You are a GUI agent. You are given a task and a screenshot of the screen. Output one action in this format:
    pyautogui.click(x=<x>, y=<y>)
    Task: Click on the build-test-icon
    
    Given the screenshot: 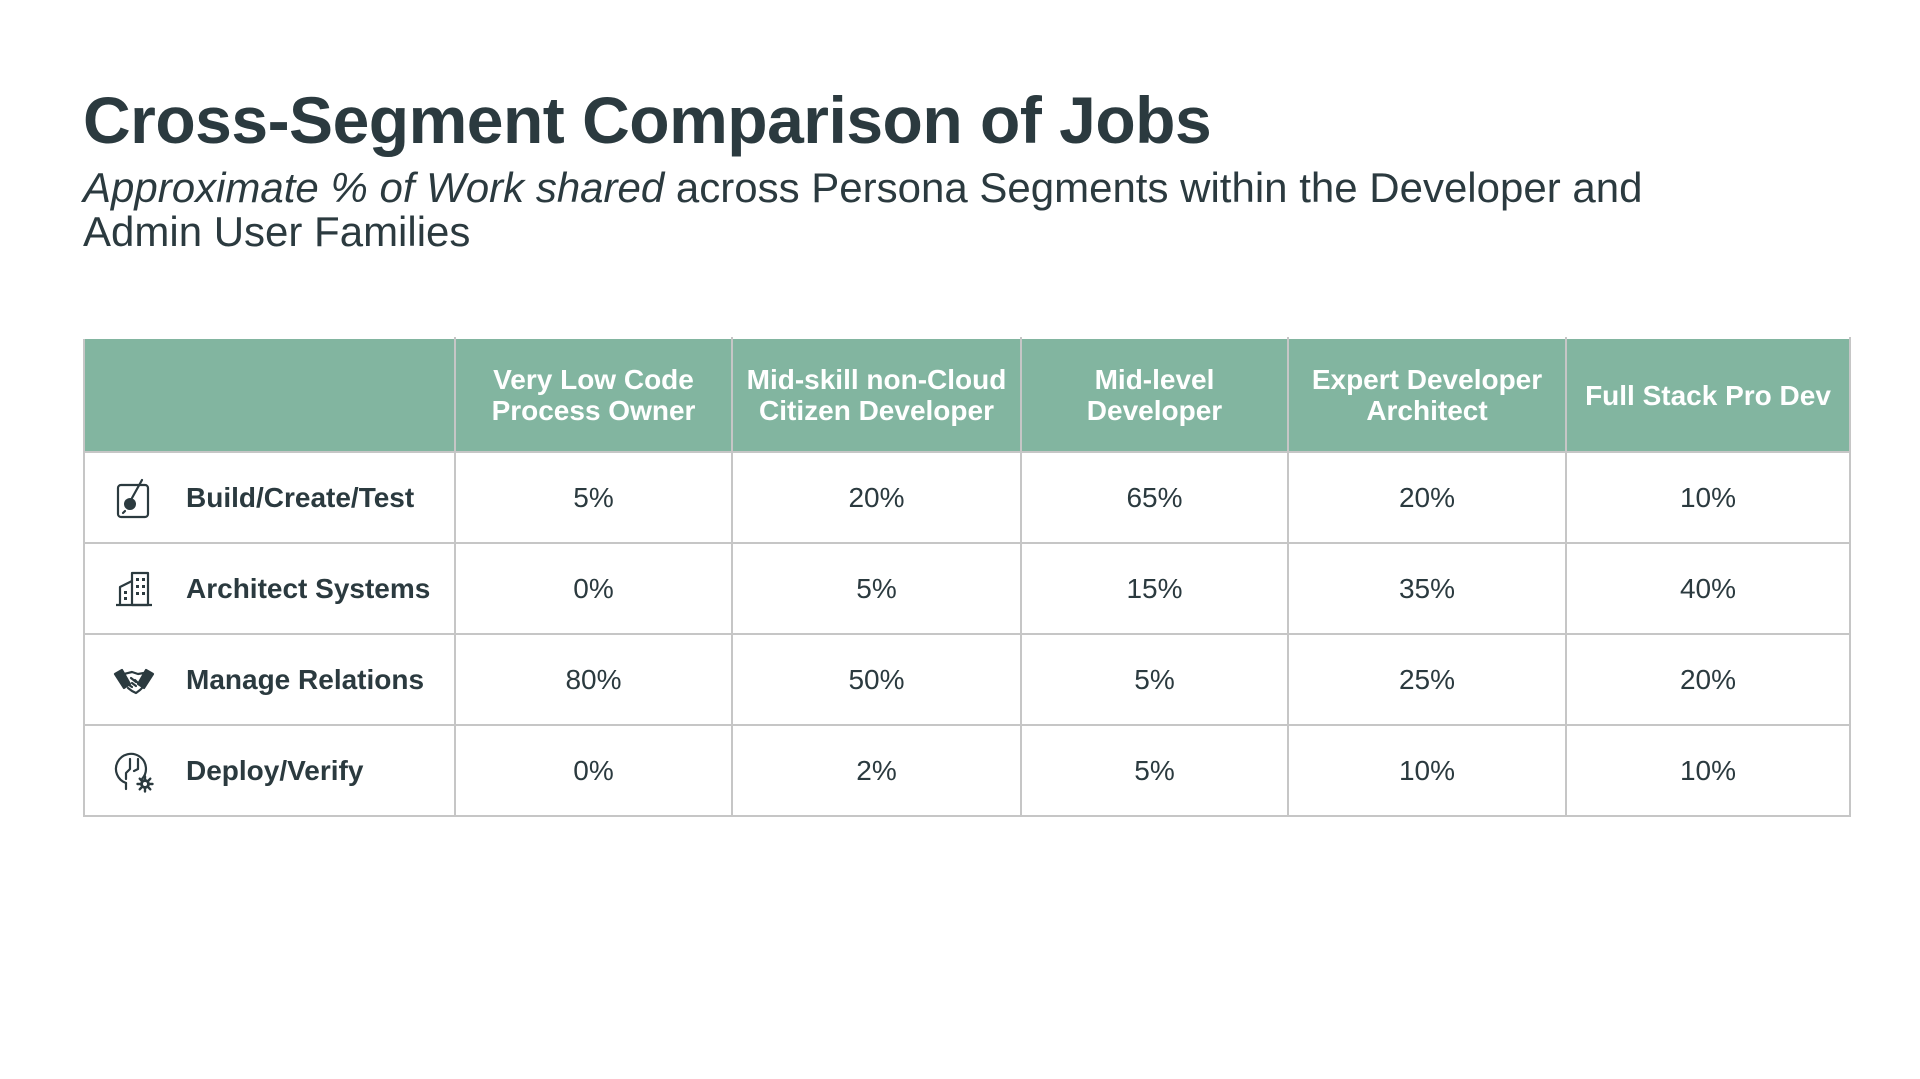 What is the action you would take?
    pyautogui.click(x=134, y=498)
    